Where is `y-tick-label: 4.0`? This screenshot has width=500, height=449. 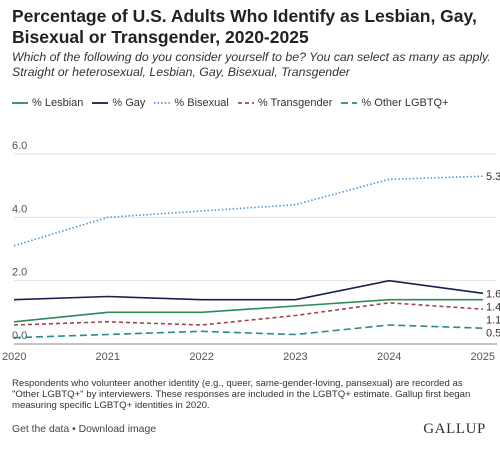
y-tick-label: 4.0 is located at coordinates (19, 209).